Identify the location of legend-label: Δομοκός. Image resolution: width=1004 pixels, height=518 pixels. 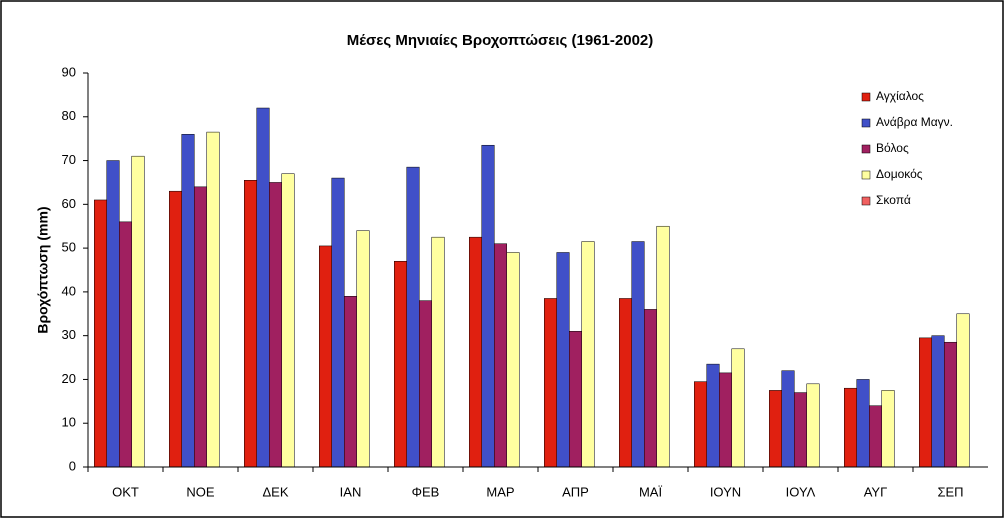
(899, 174).